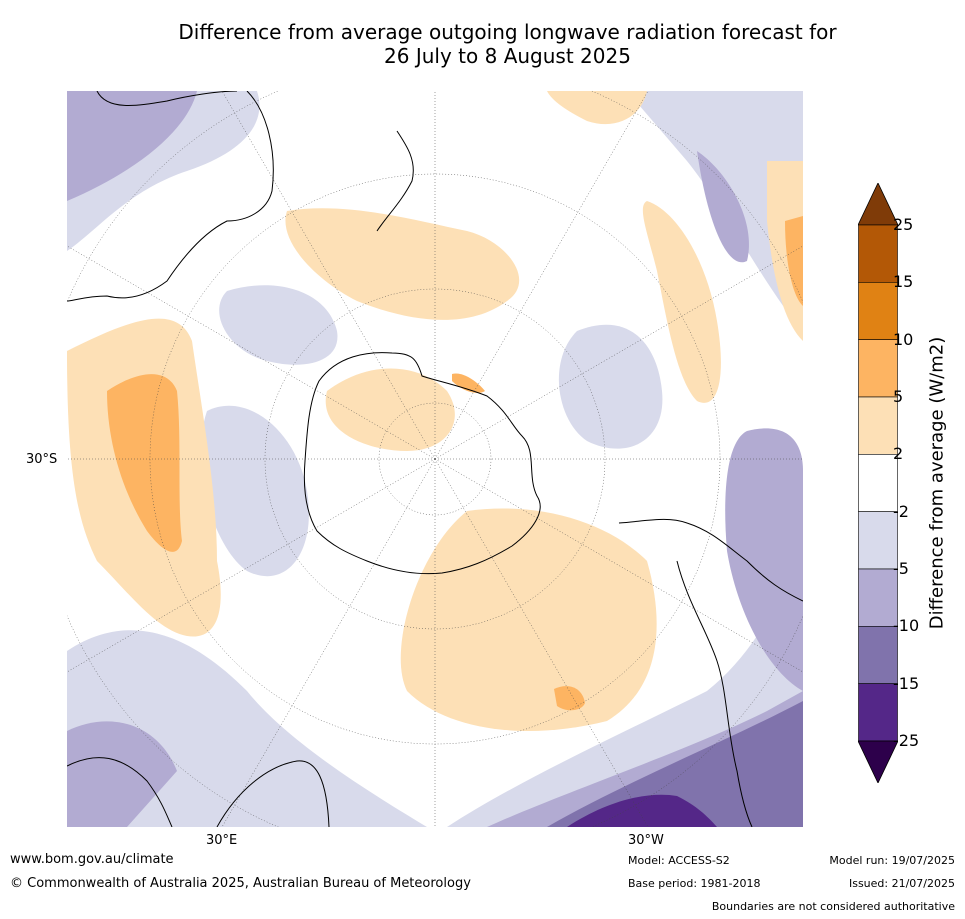 The width and height of the screenshot is (965, 919). What do you see at coordinates (723, 207) in the screenshot?
I see `anomaly-region-neg5-topright` at bounding box center [723, 207].